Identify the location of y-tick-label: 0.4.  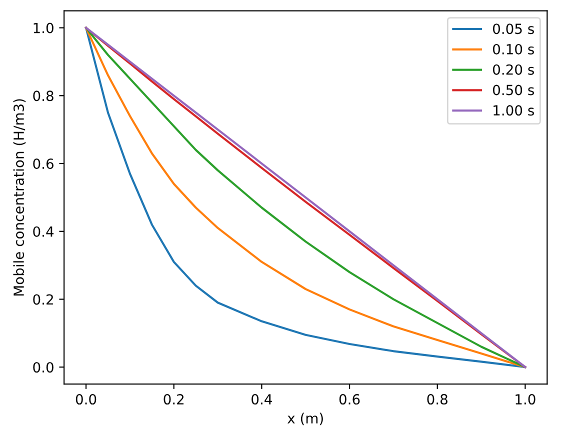
(43, 231).